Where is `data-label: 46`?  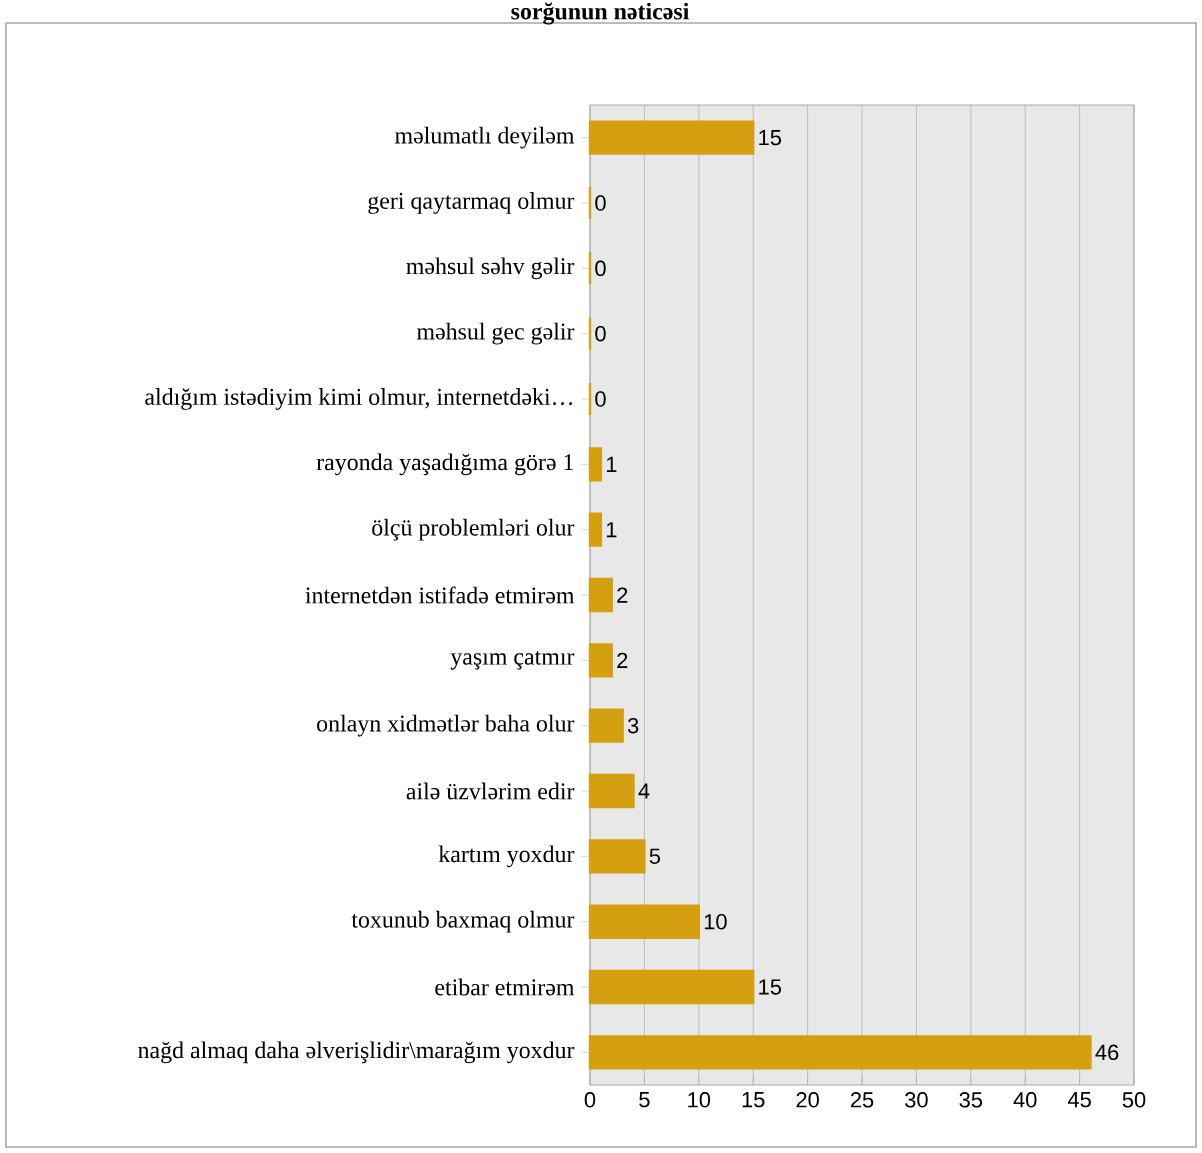 data-label: 46 is located at coordinates (1107, 1052).